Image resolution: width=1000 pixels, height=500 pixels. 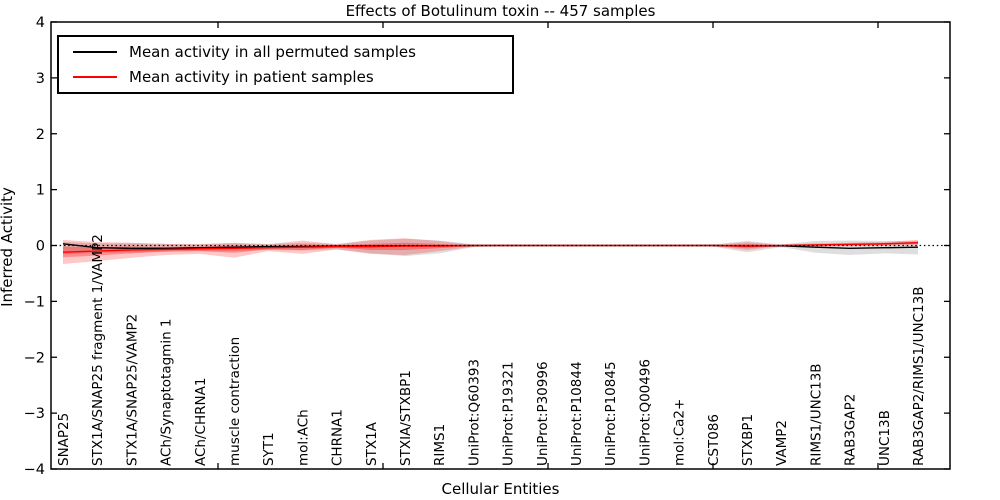 What do you see at coordinates (272, 52) in the screenshot?
I see `legend-label-permuted: Mean activity in all permuted samples` at bounding box center [272, 52].